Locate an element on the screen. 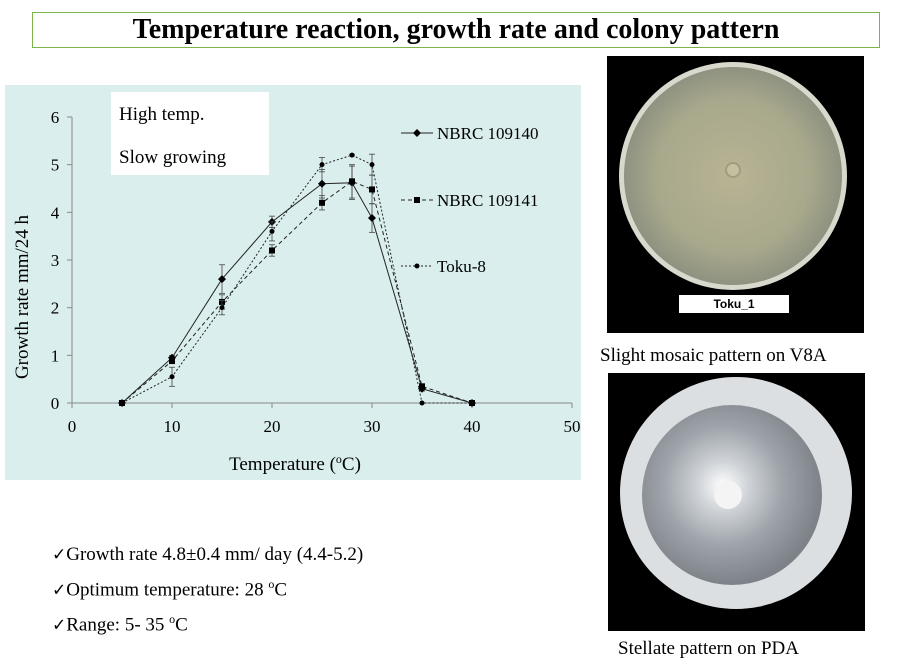 This screenshot has width=906, height=672. y-tick-label: 4 is located at coordinates (55, 212).